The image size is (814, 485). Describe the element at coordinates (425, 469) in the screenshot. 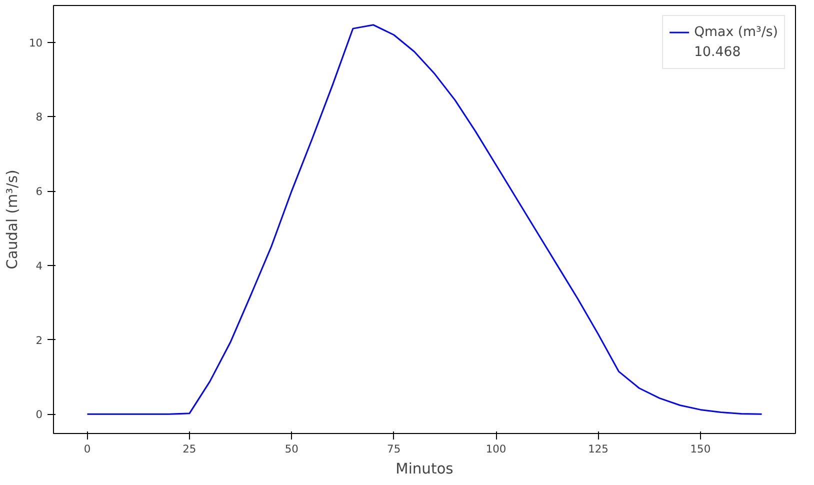

I see `x-axis-title: Minutos` at that location.